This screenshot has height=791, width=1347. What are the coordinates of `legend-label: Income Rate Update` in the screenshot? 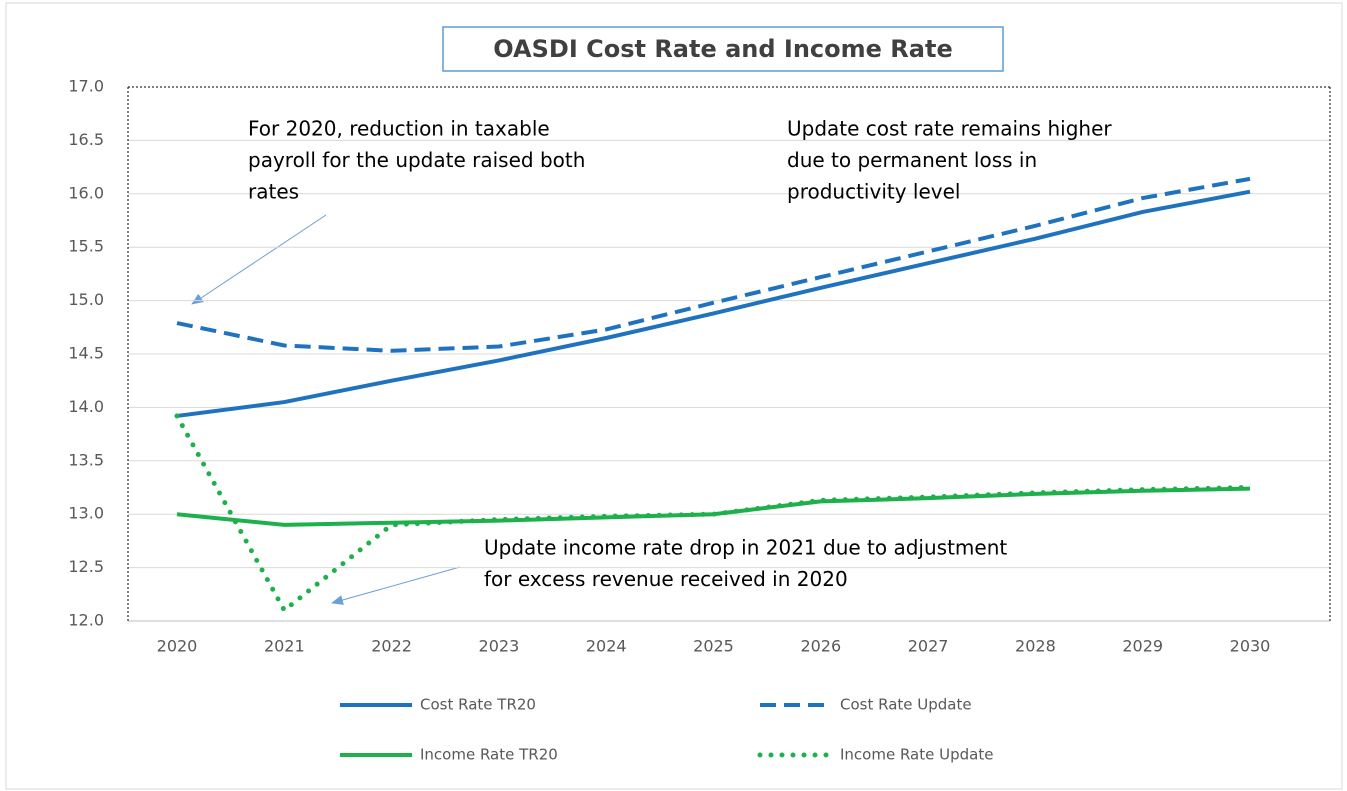 It's located at (916, 755).